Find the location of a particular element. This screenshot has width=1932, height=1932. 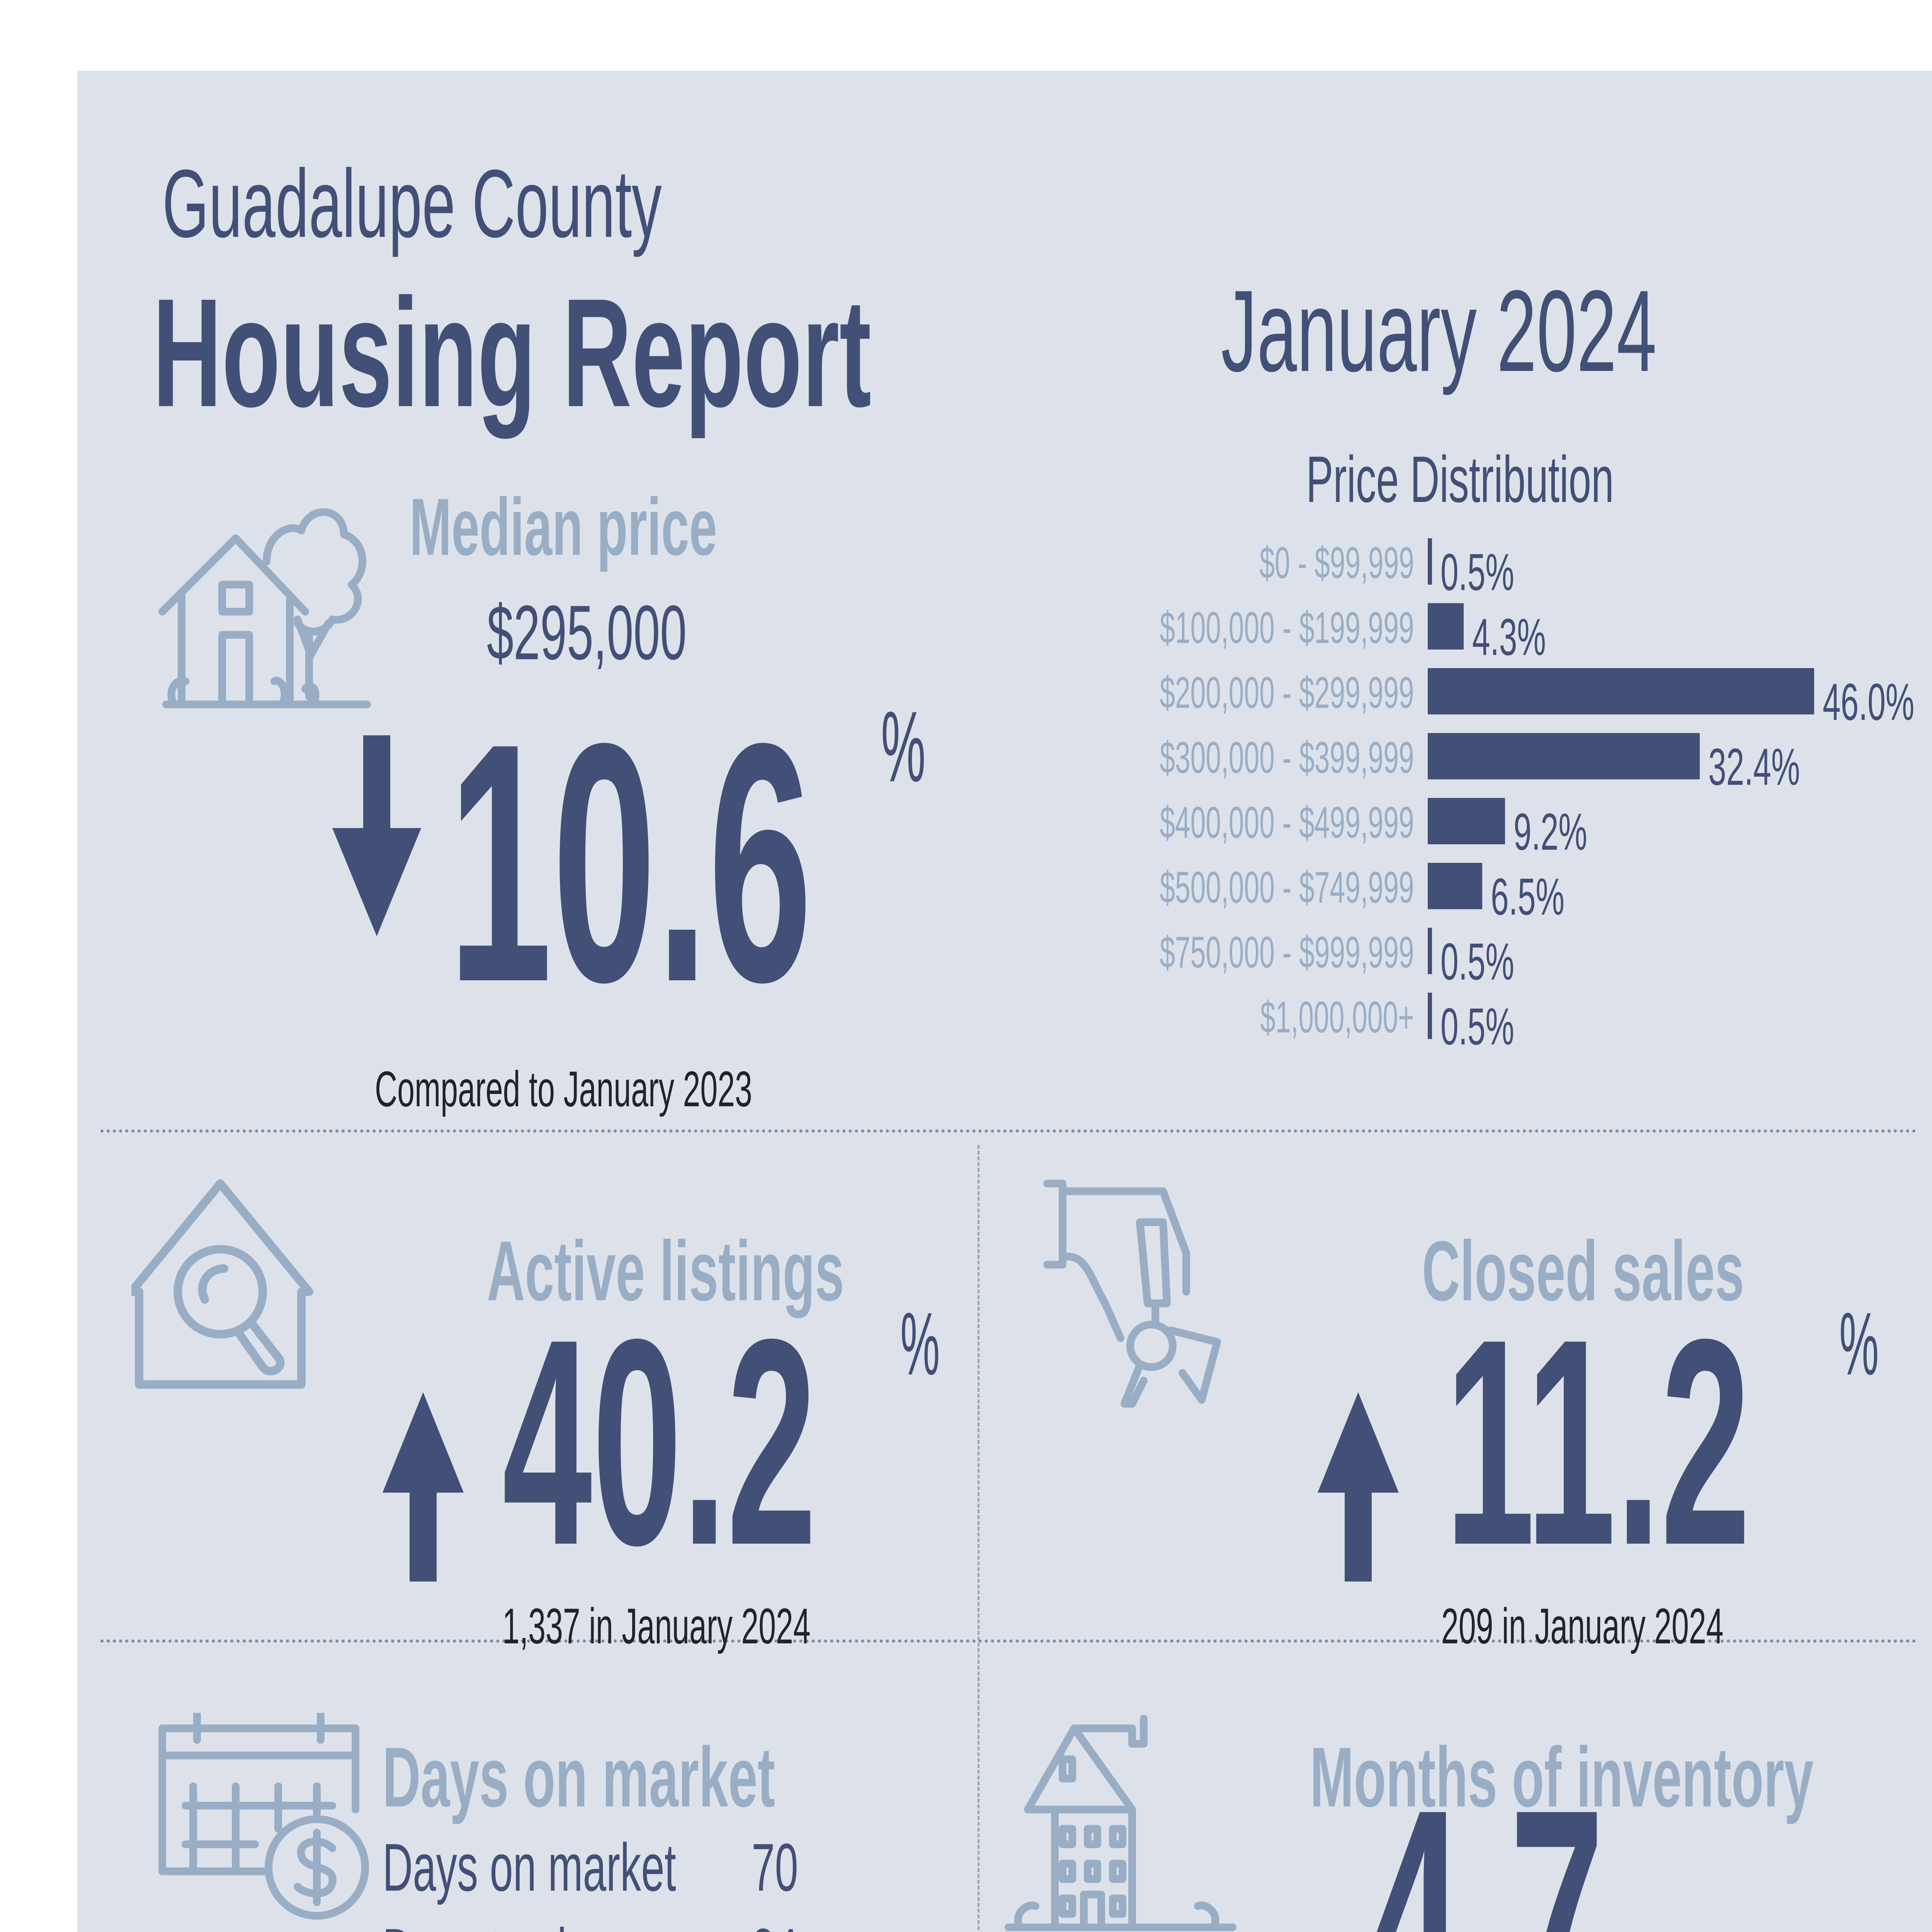

chart-category-label: $0 - $99,999 is located at coordinates (1336, 563).